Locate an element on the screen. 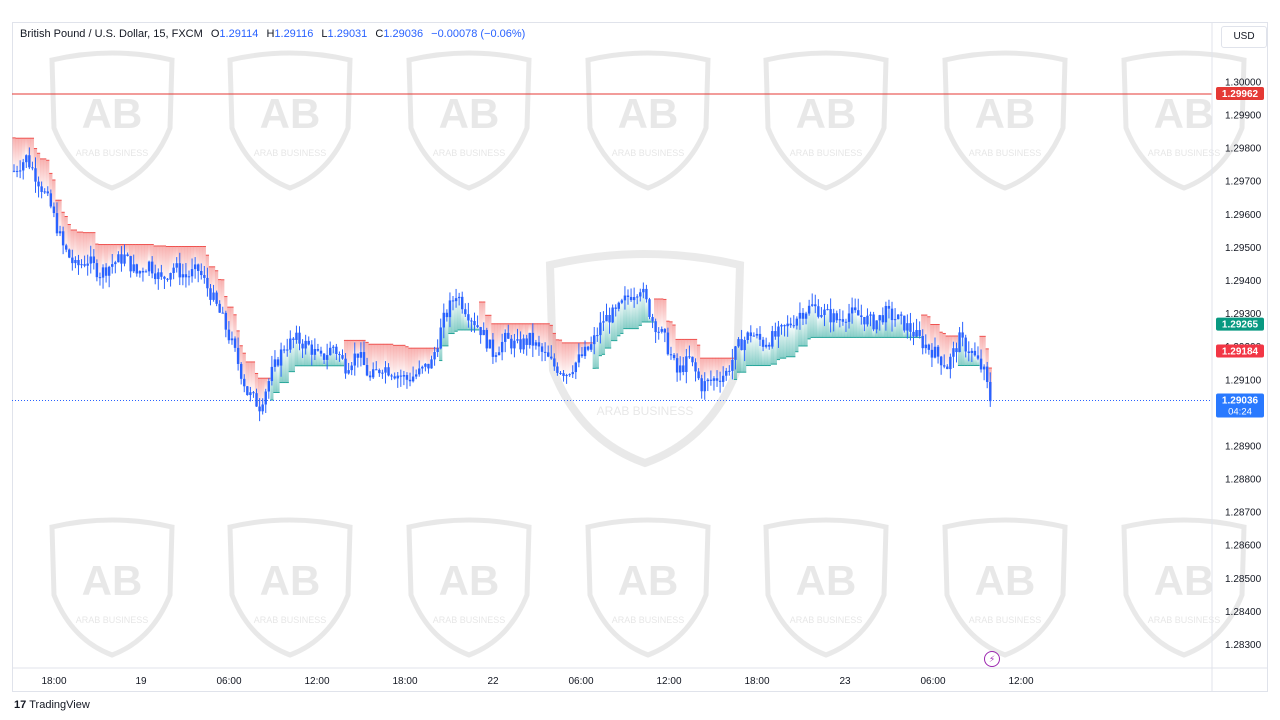 Image resolution: width=1280 pixels, height=720 pixels. tradingview-logo: 17 TradingView is located at coordinates (52, 705).